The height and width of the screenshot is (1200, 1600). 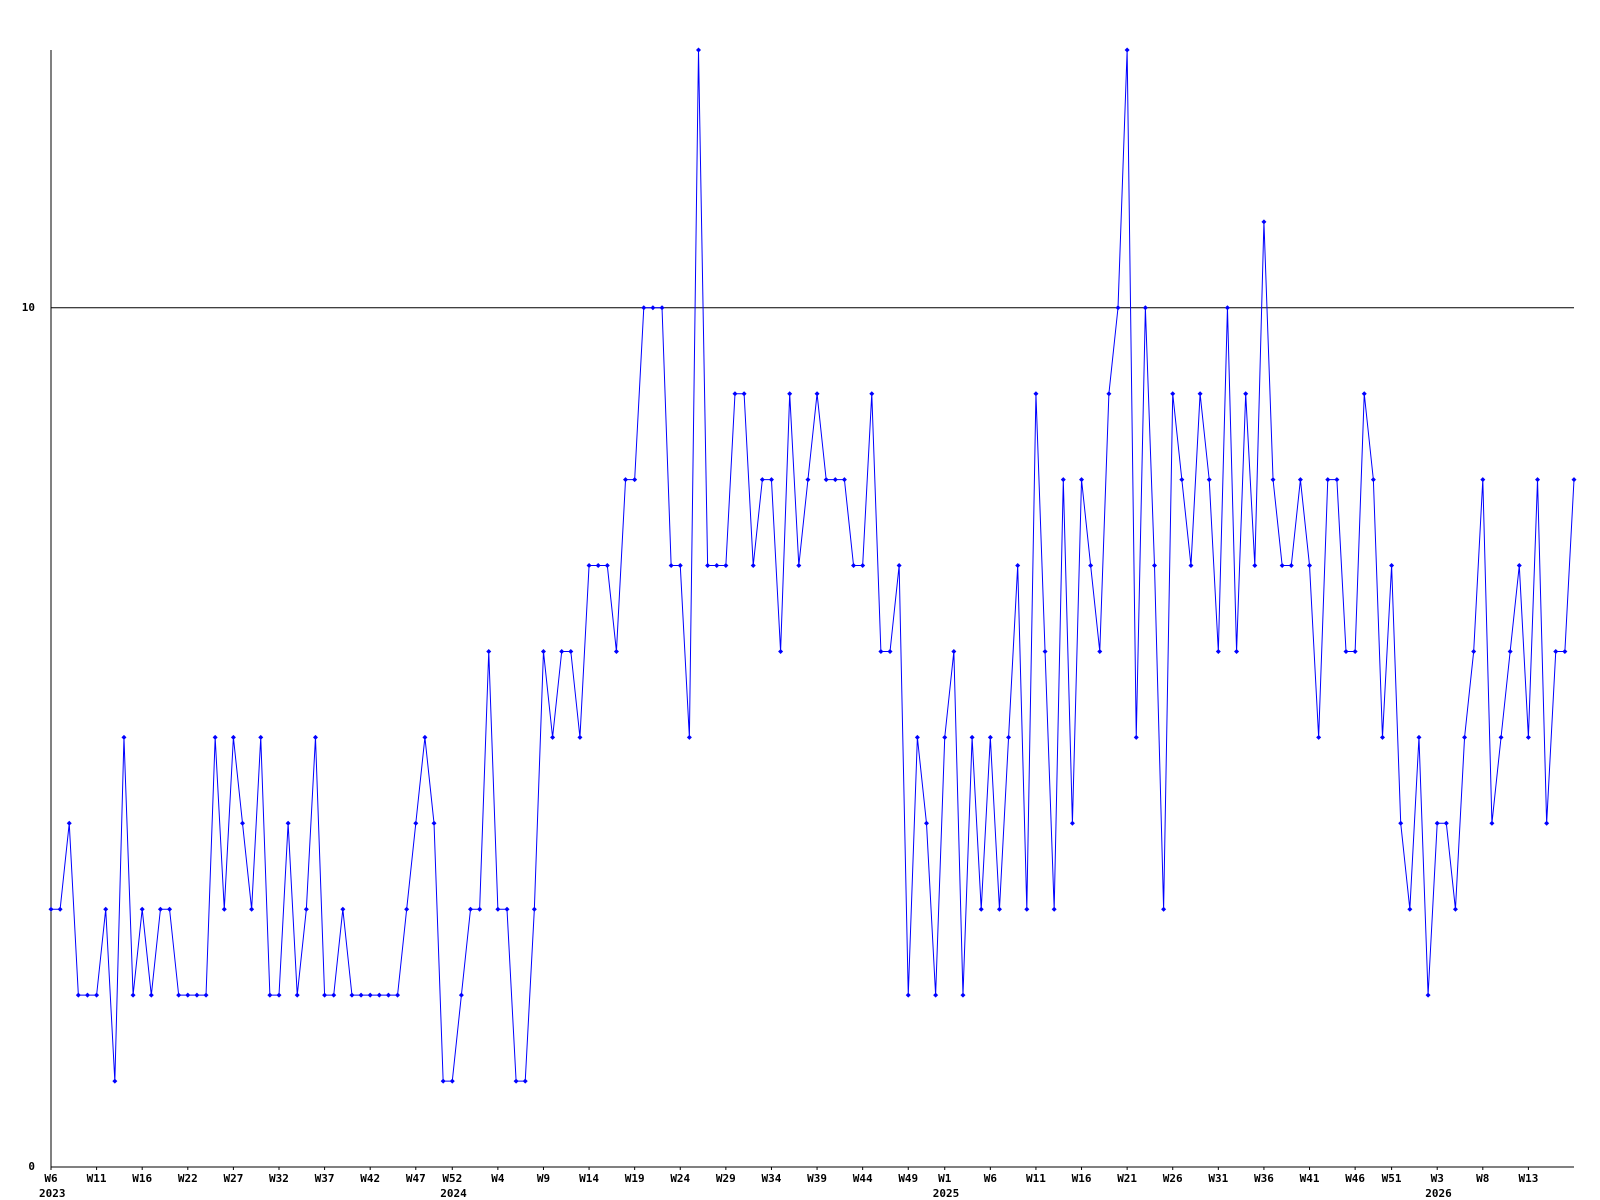 I want to click on x-tick-label: W47, so click(x=416, y=1178).